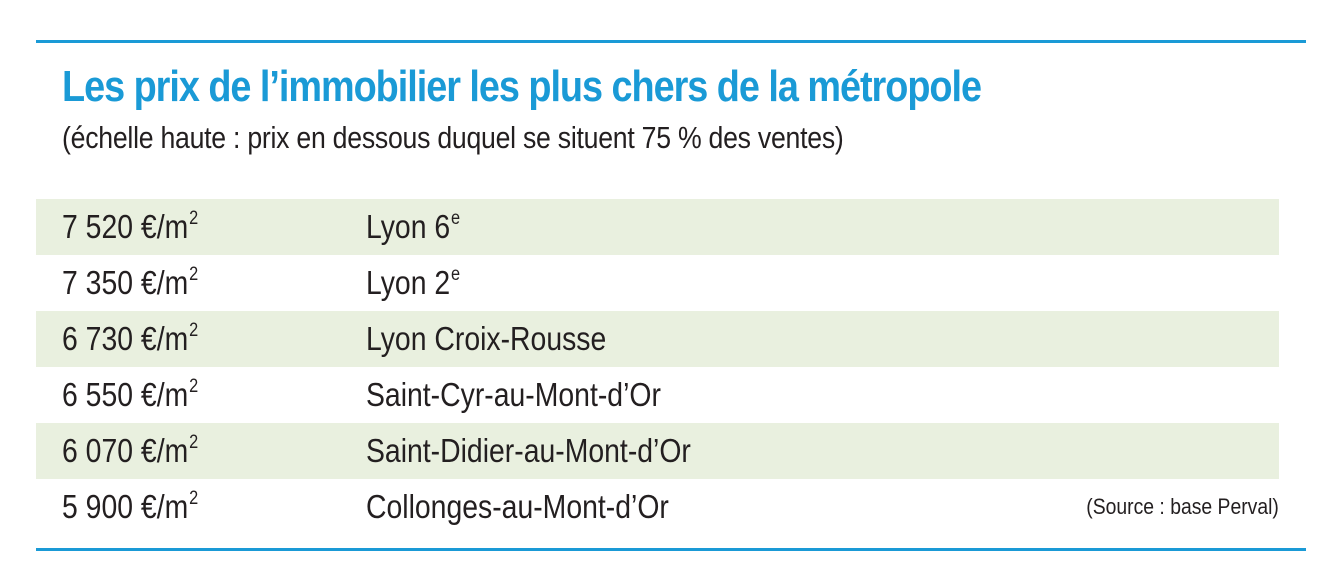 The image size is (1340, 580). What do you see at coordinates (657, 339) in the screenshot?
I see `table-row: 6 730 €/m2 Lyon Croix-Rousse` at bounding box center [657, 339].